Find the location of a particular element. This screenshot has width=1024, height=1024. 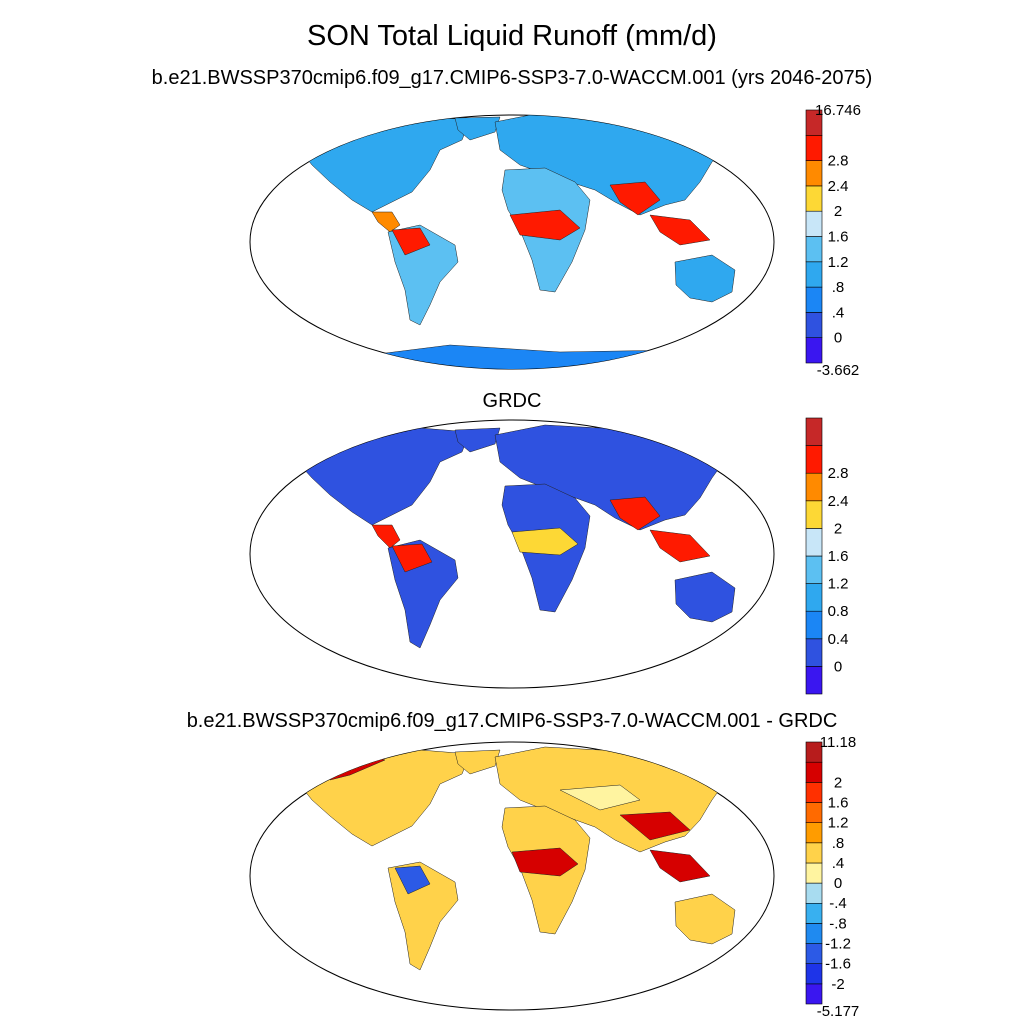

colorbar-label: -3.662 is located at coordinates (838, 370).